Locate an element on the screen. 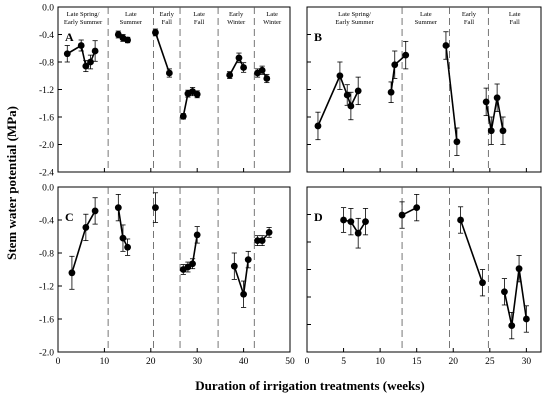 The image size is (550, 405). x-tick-label: 50 is located at coordinates (290, 362).